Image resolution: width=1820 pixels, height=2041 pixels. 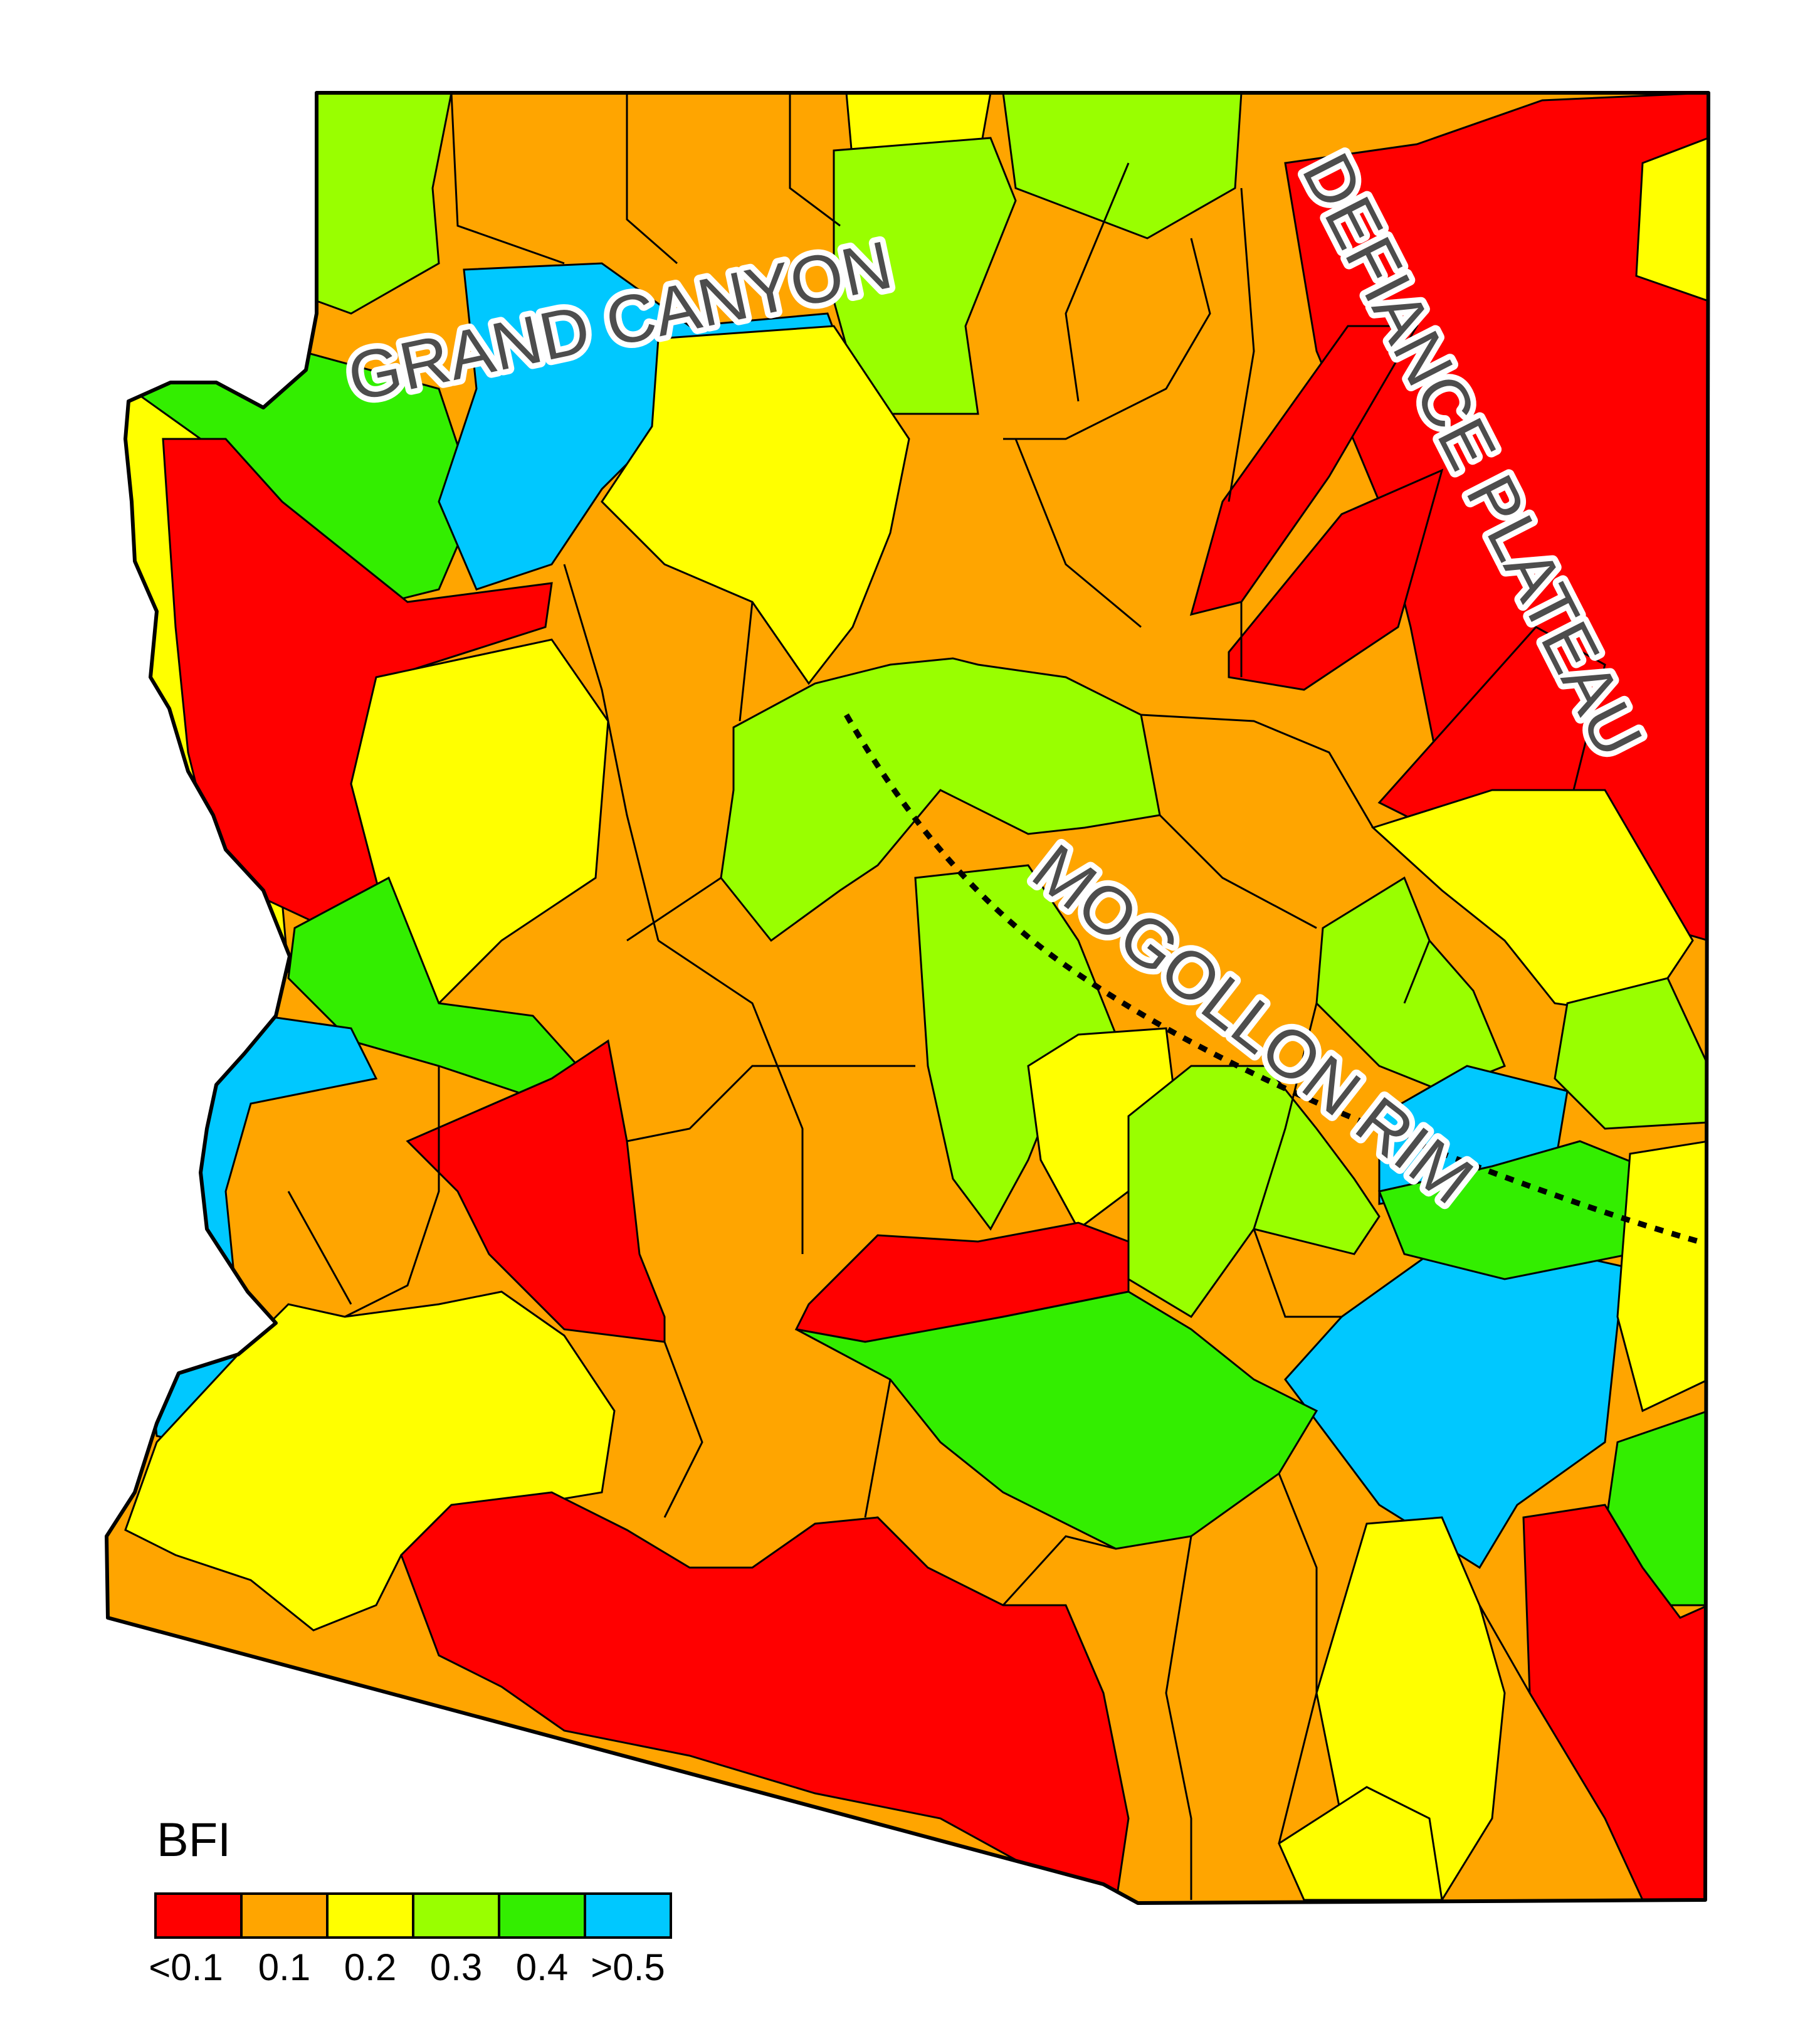 What do you see at coordinates (410, 1940) in the screenshot?
I see `legend-swatches: <0.1 0.1 0.2 0.3 0.4 >0.5` at bounding box center [410, 1940].